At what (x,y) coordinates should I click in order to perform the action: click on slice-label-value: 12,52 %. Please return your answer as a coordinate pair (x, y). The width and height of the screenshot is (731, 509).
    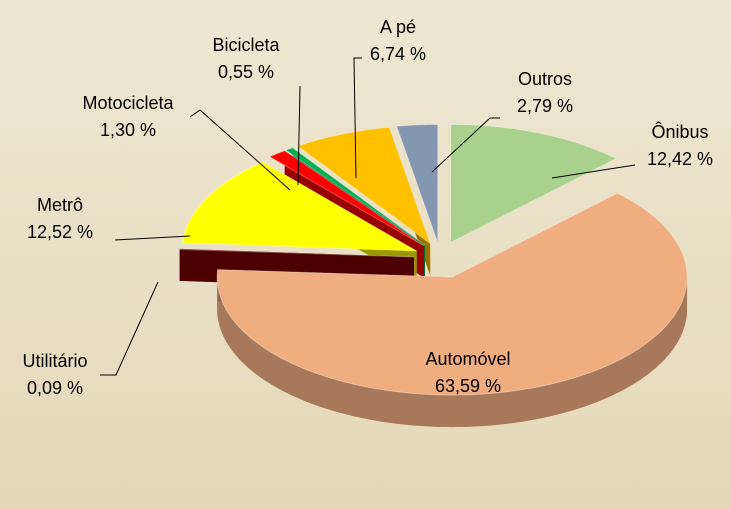
    Looking at the image, I should click on (60, 232).